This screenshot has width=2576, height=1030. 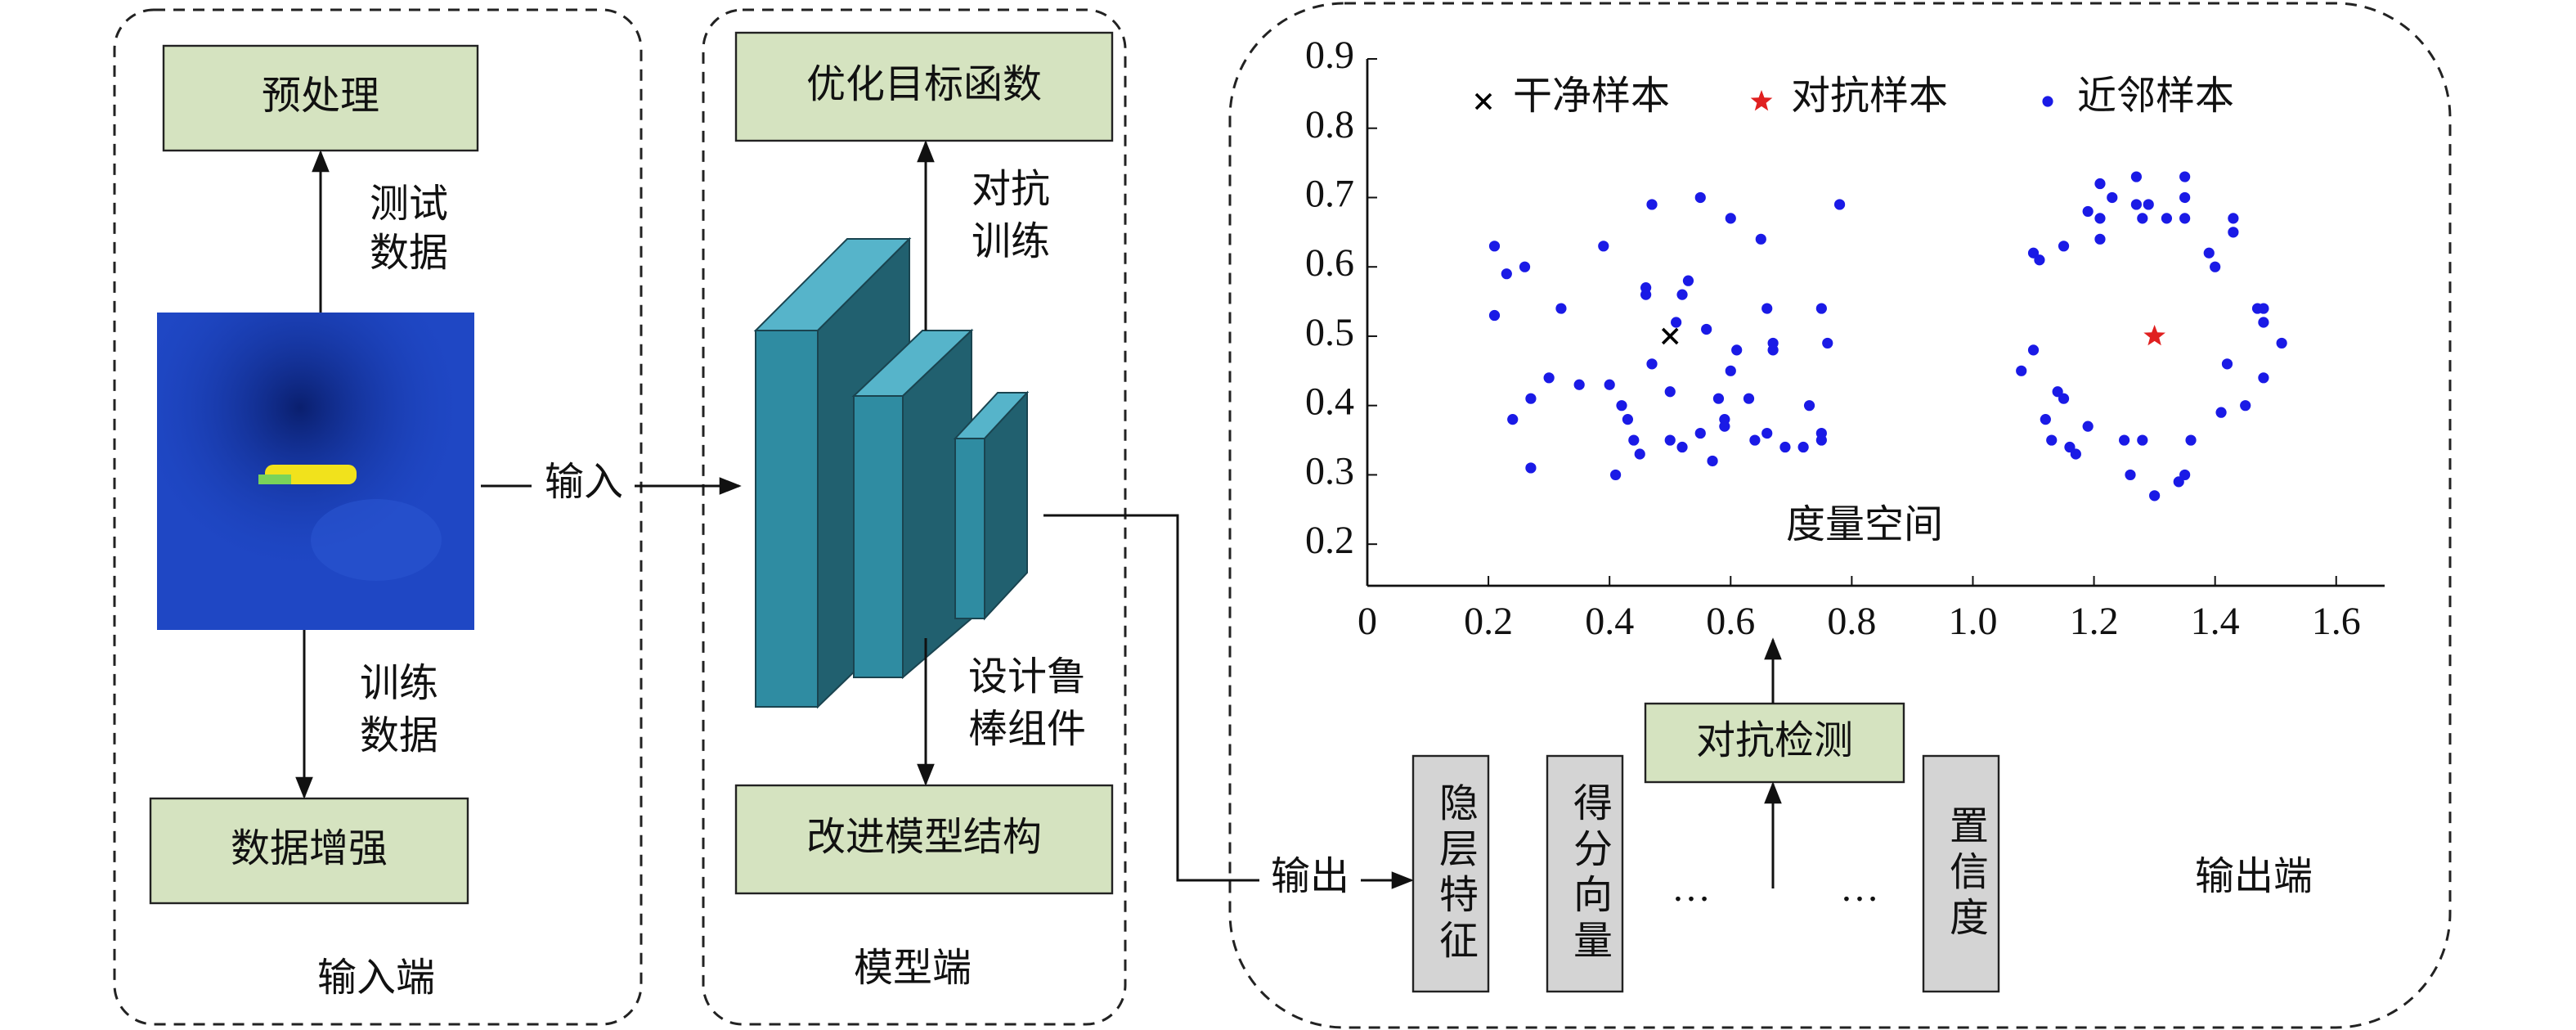 I want to click on panel-label: 模型端, so click(x=913, y=969).